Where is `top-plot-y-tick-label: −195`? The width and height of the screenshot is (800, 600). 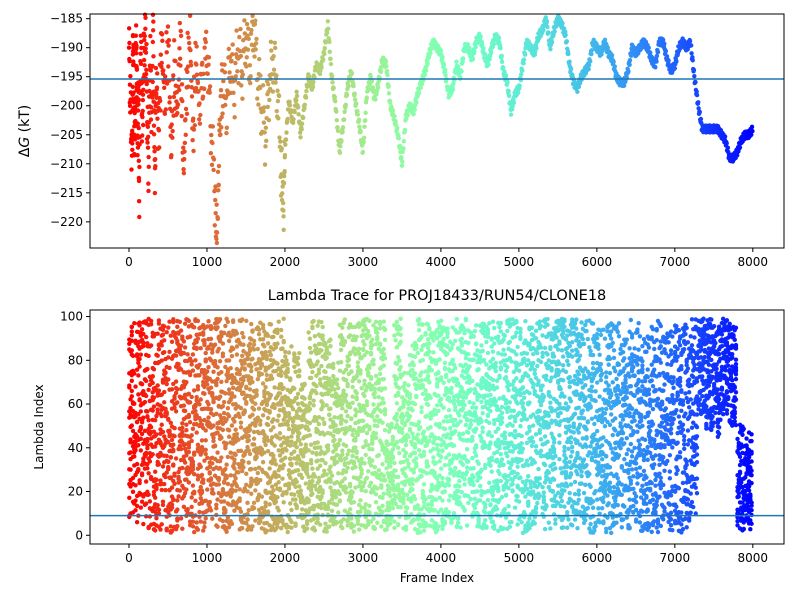 top-plot-y-tick-label: −195 is located at coordinates (66, 77).